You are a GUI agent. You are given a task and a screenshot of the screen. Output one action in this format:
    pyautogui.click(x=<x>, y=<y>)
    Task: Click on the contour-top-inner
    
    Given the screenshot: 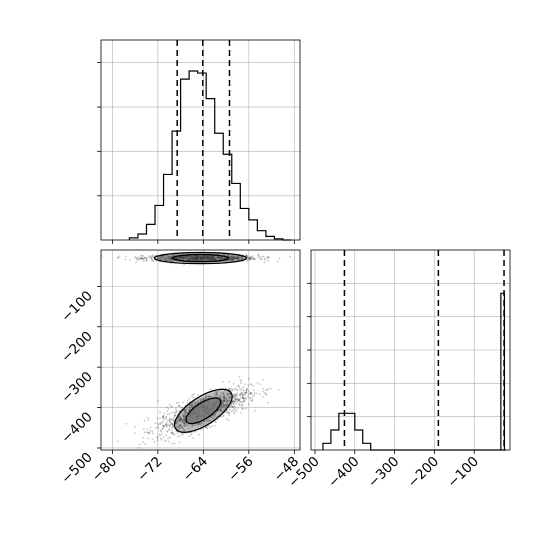 What is the action you would take?
    pyautogui.click(x=200, y=258)
    